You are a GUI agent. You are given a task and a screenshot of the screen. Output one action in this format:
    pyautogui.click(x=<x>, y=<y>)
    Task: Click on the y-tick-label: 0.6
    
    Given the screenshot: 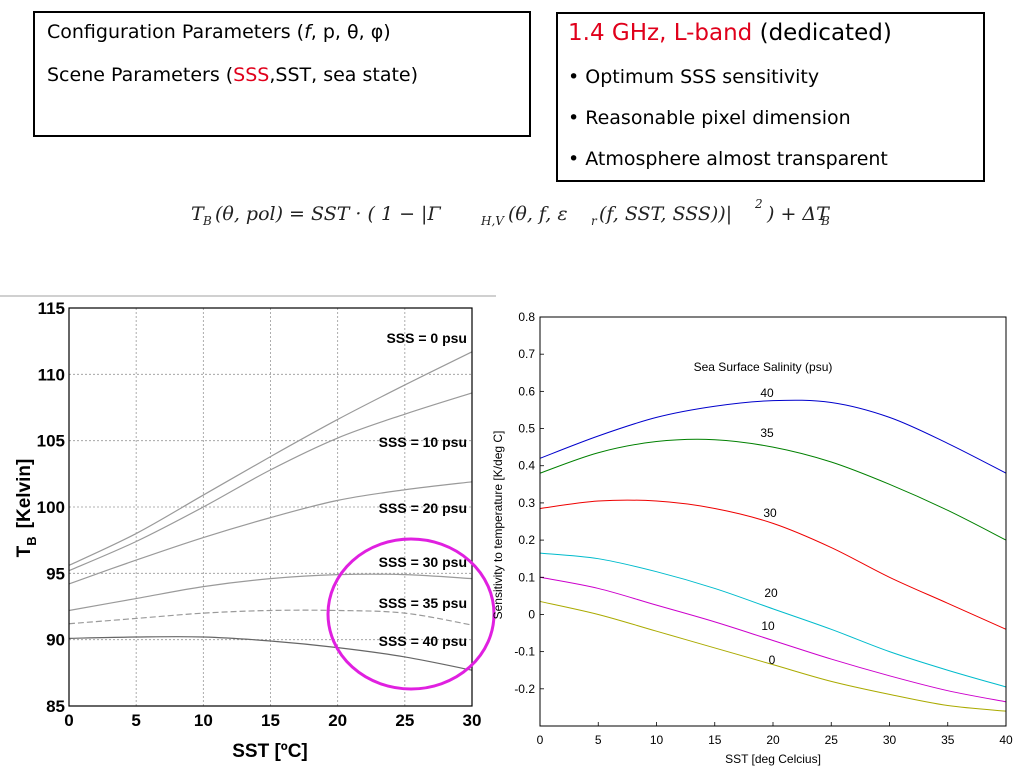 What is the action you would take?
    pyautogui.click(x=526, y=391)
    